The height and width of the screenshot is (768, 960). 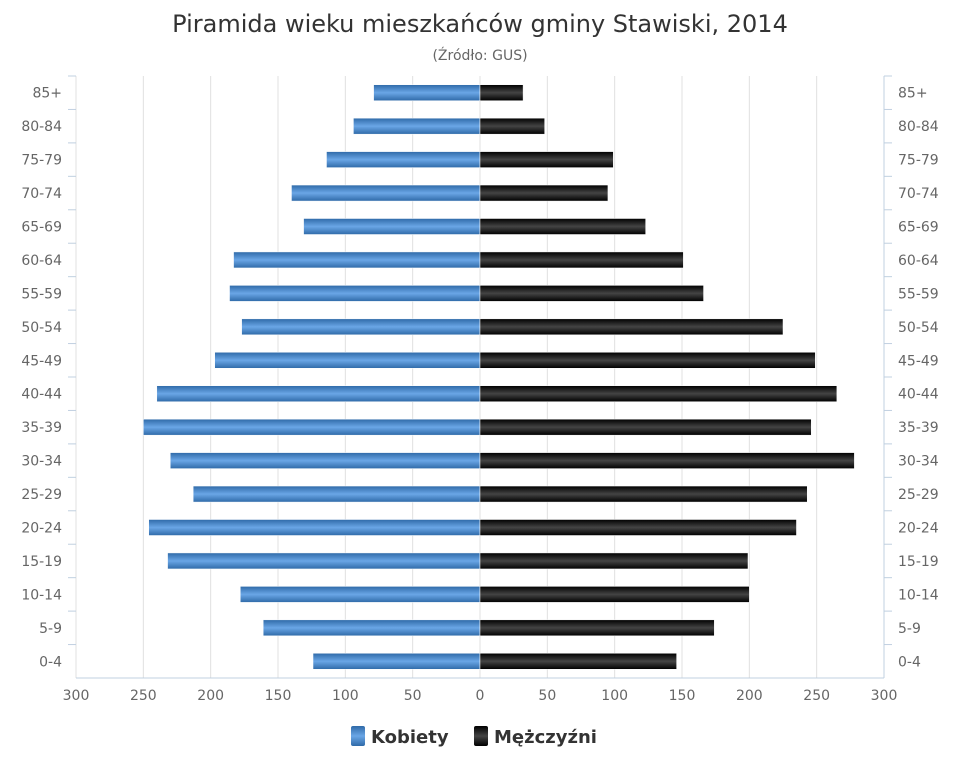 I want to click on y-tick-label-right: 30-34, so click(x=918, y=462).